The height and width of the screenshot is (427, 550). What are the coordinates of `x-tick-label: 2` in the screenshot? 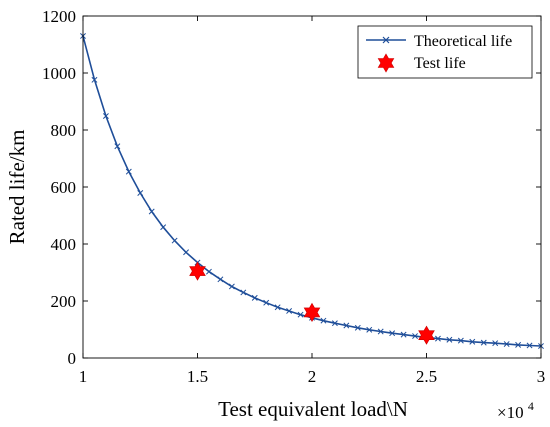 It's located at (312, 376).